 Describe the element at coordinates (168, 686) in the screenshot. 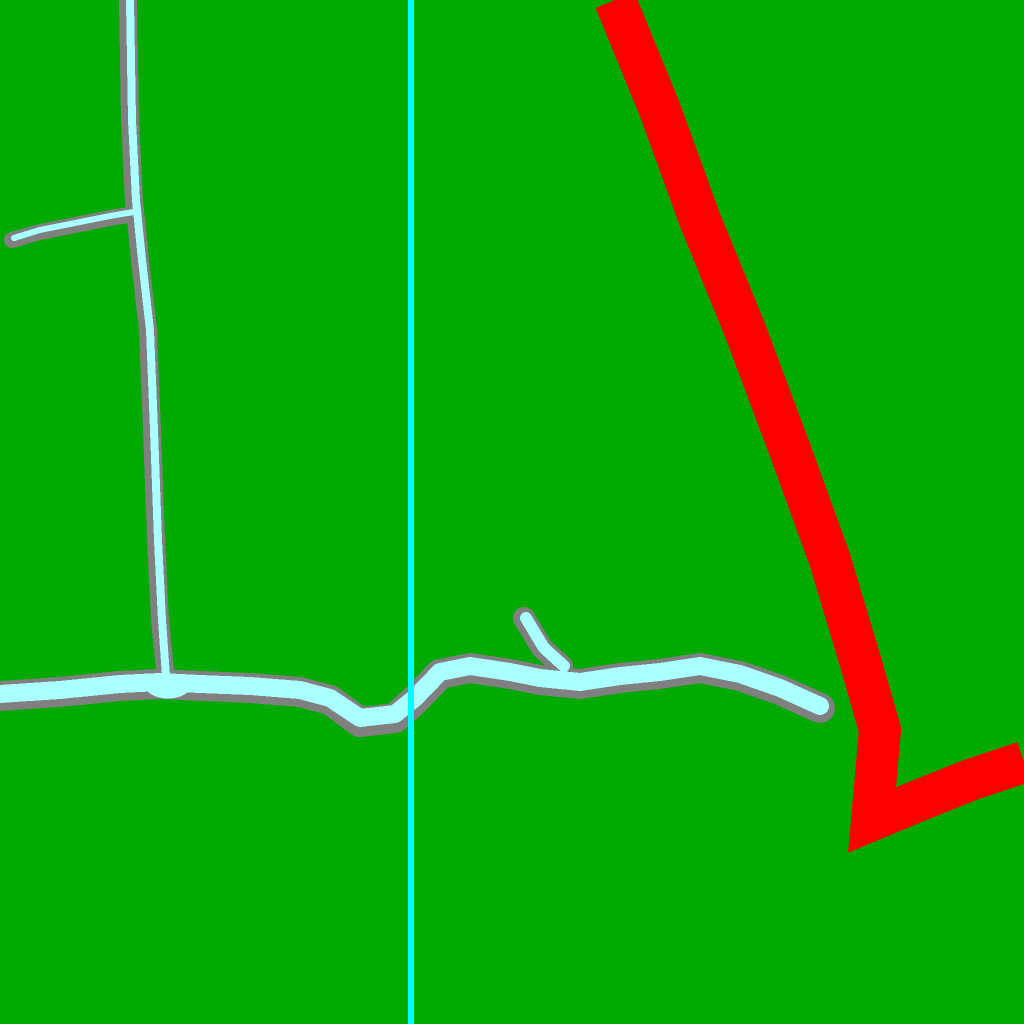

I see `river-junction` at that location.